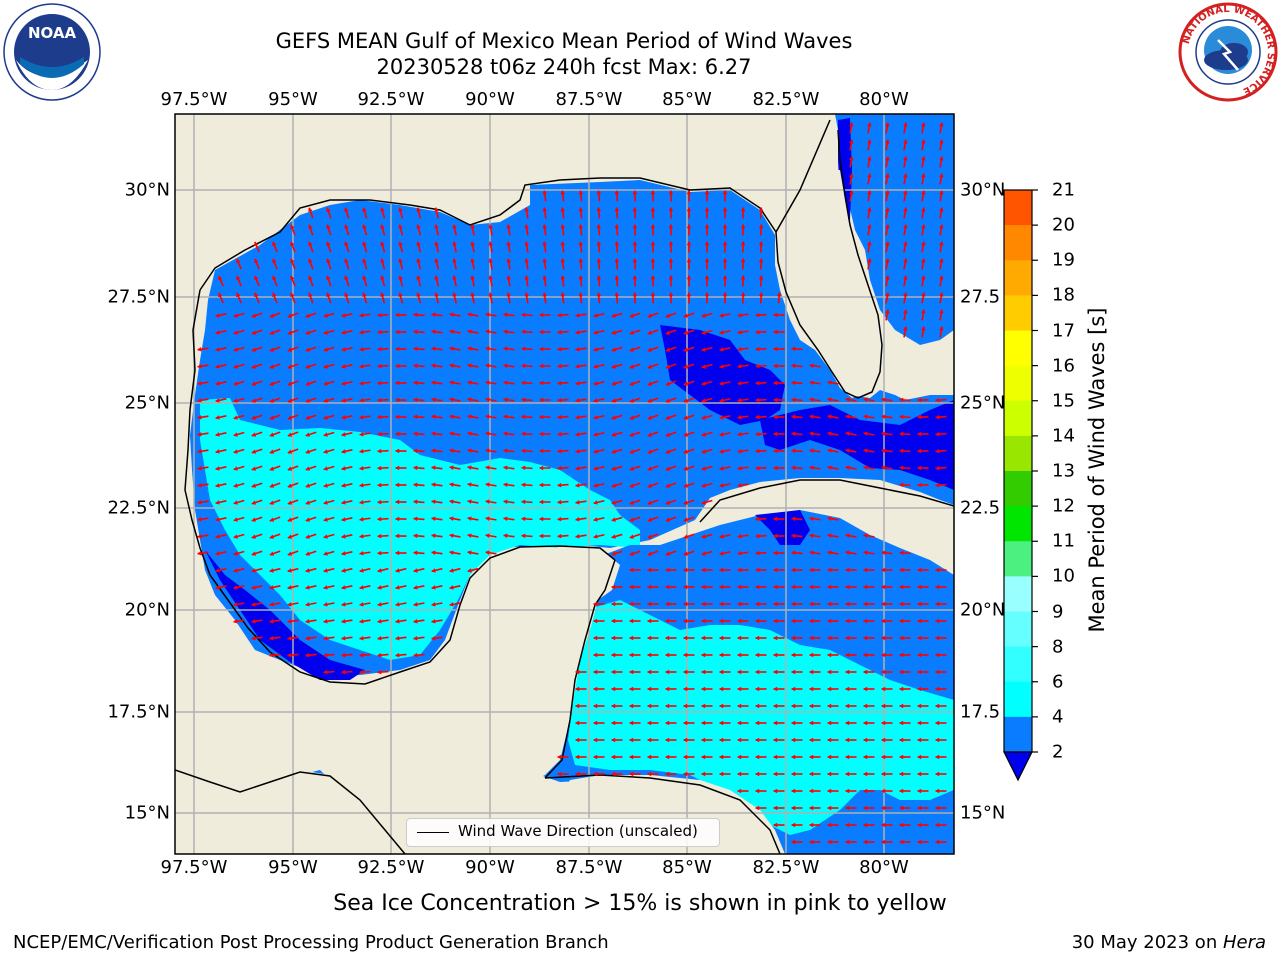 The image size is (1280, 960). What do you see at coordinates (52, 52) in the screenshot?
I see `noaa-logo: NOAA` at bounding box center [52, 52].